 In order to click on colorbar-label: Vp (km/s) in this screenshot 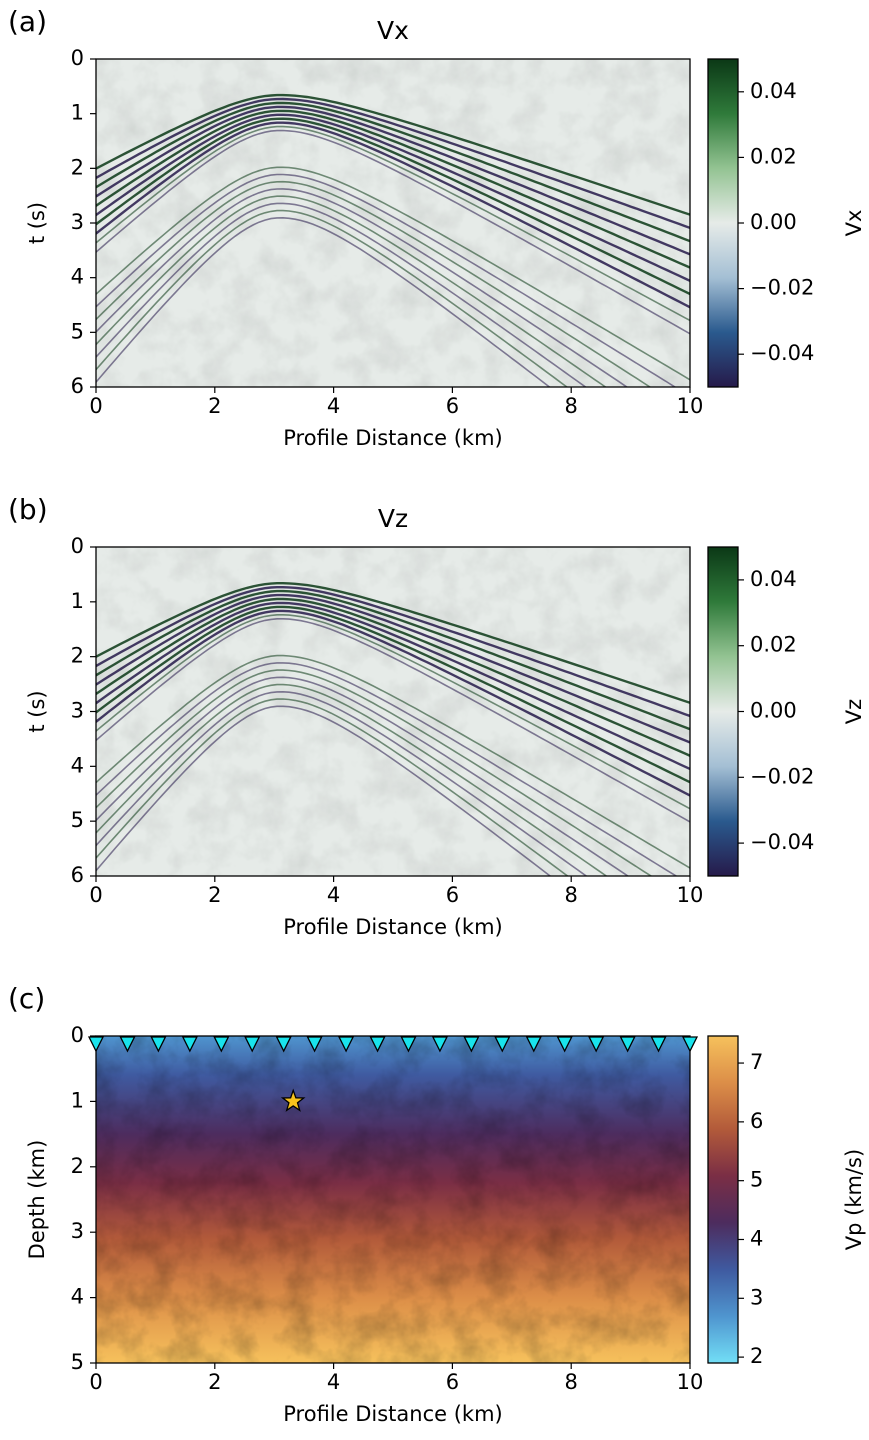, I will do `click(854, 1199)`.